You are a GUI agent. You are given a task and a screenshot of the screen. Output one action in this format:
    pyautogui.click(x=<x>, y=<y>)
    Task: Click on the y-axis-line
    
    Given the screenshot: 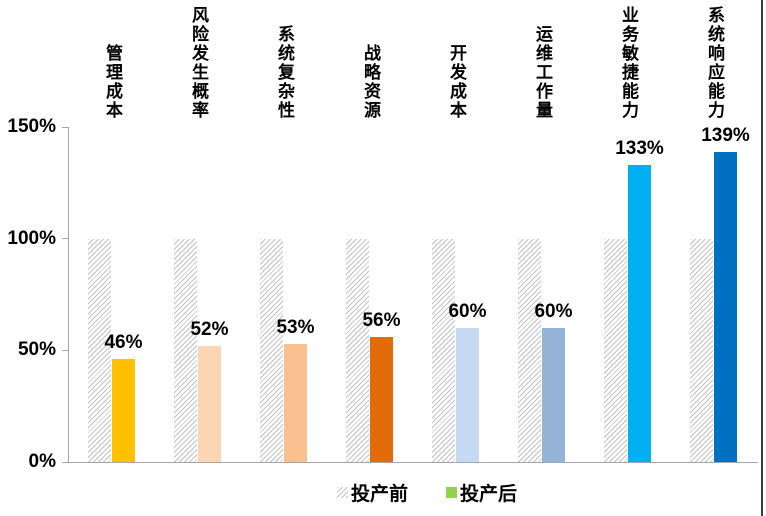 What is the action you would take?
    pyautogui.click(x=68, y=294)
    